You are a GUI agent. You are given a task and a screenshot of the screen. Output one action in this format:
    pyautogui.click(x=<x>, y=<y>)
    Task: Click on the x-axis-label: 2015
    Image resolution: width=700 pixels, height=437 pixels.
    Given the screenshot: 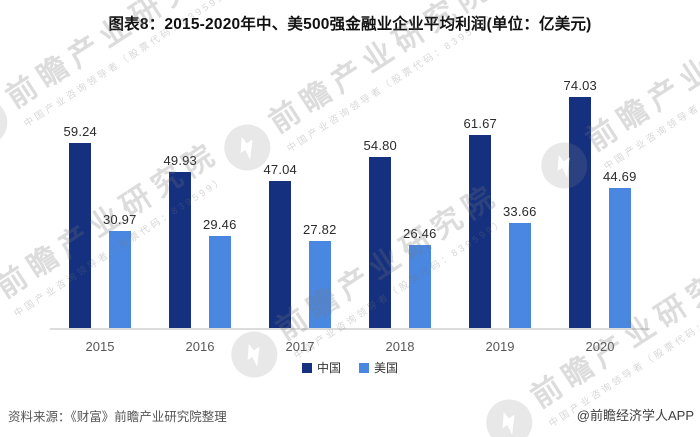 What is the action you would take?
    pyautogui.click(x=100, y=346)
    